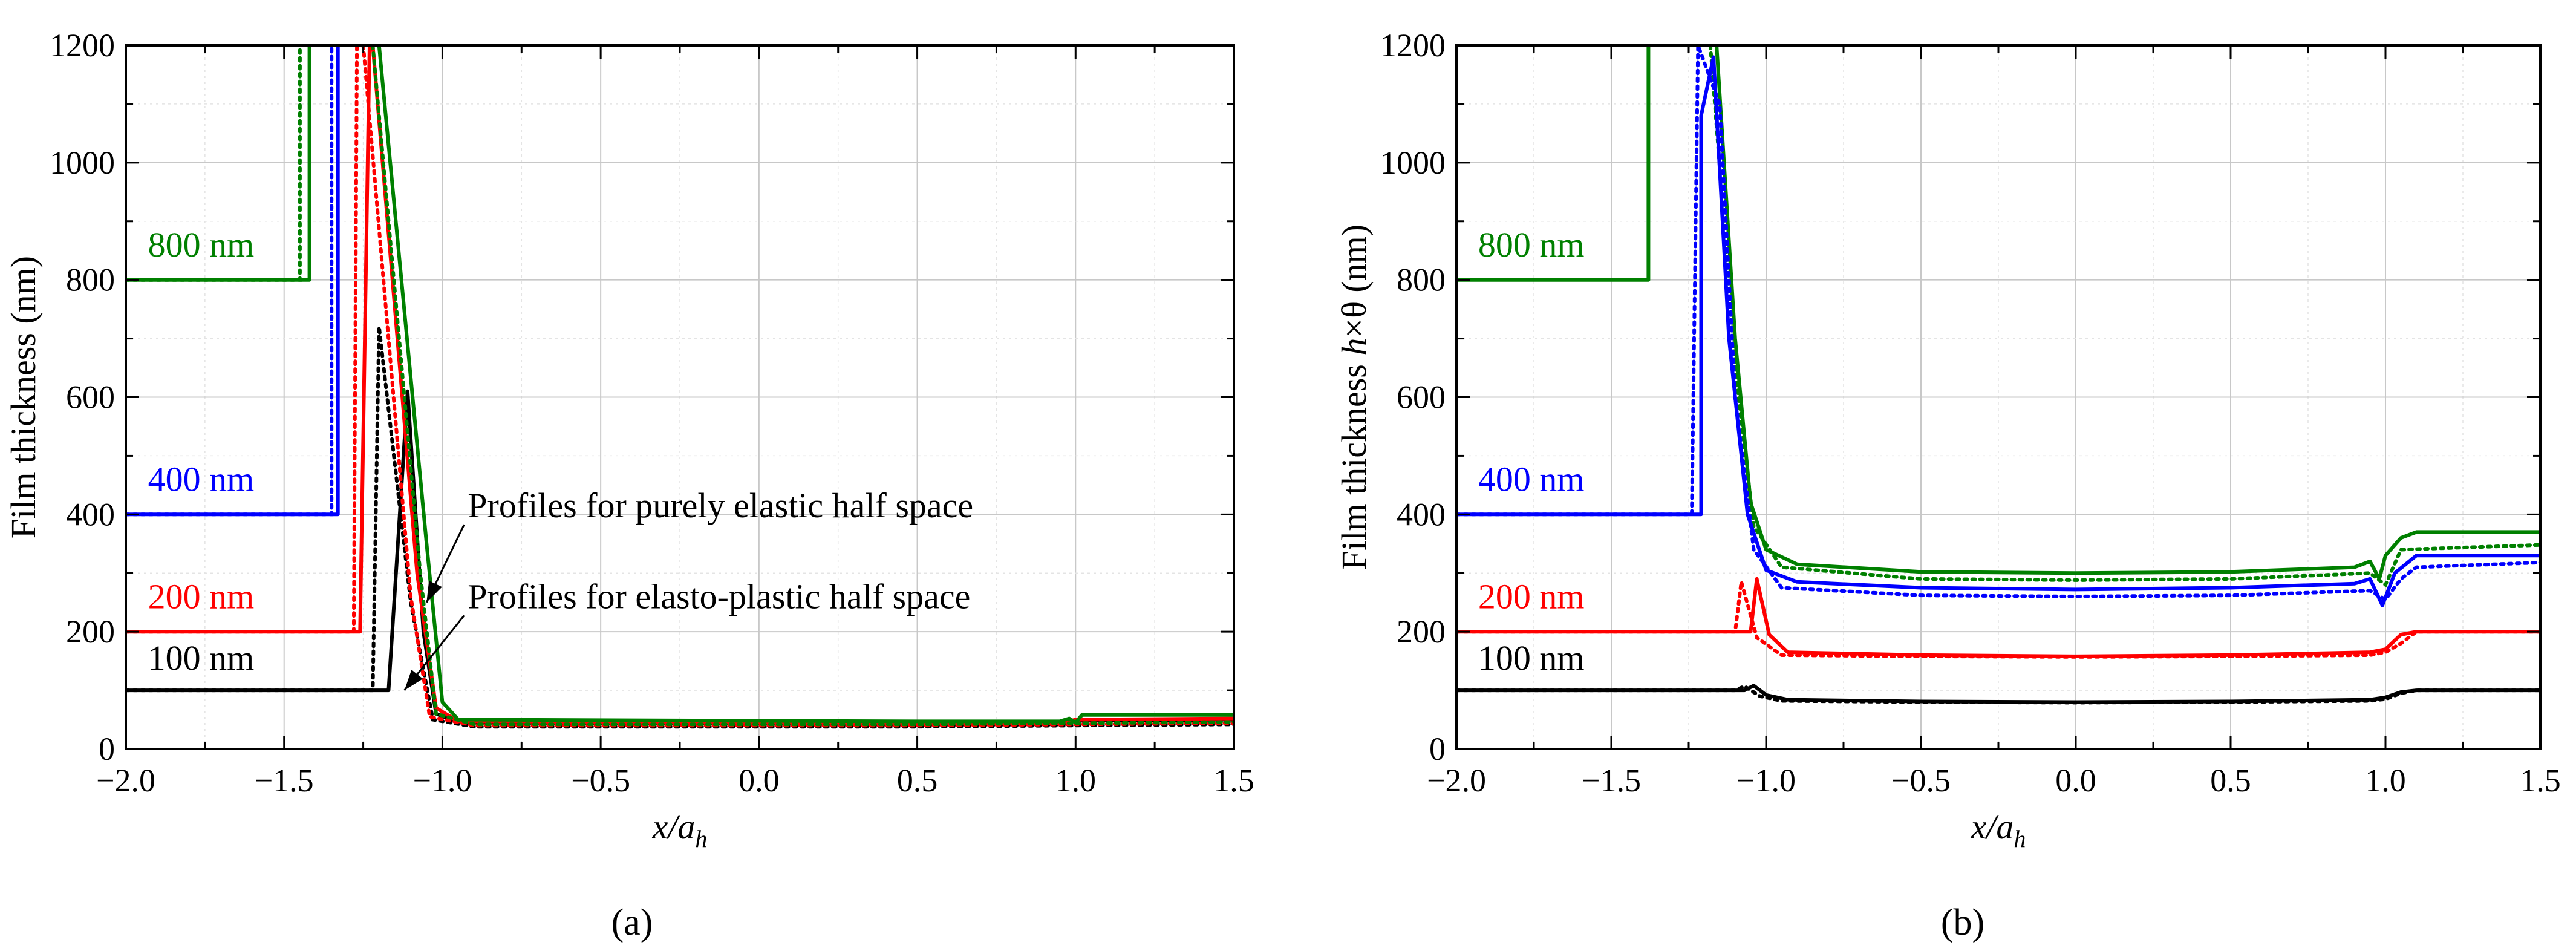  I want to click on y-axis-label: Film thickness (nm), so click(23, 397).